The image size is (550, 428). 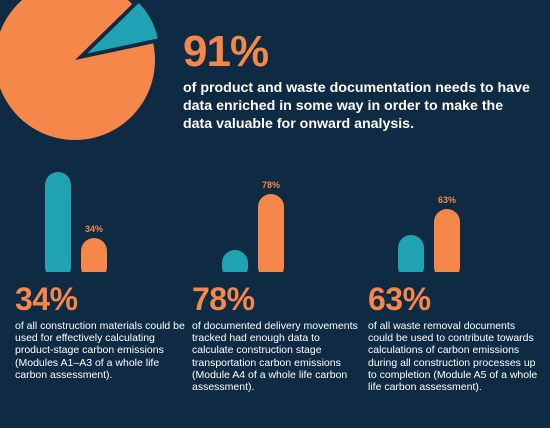 I want to click on stat-percent: 78%, so click(x=223, y=299).